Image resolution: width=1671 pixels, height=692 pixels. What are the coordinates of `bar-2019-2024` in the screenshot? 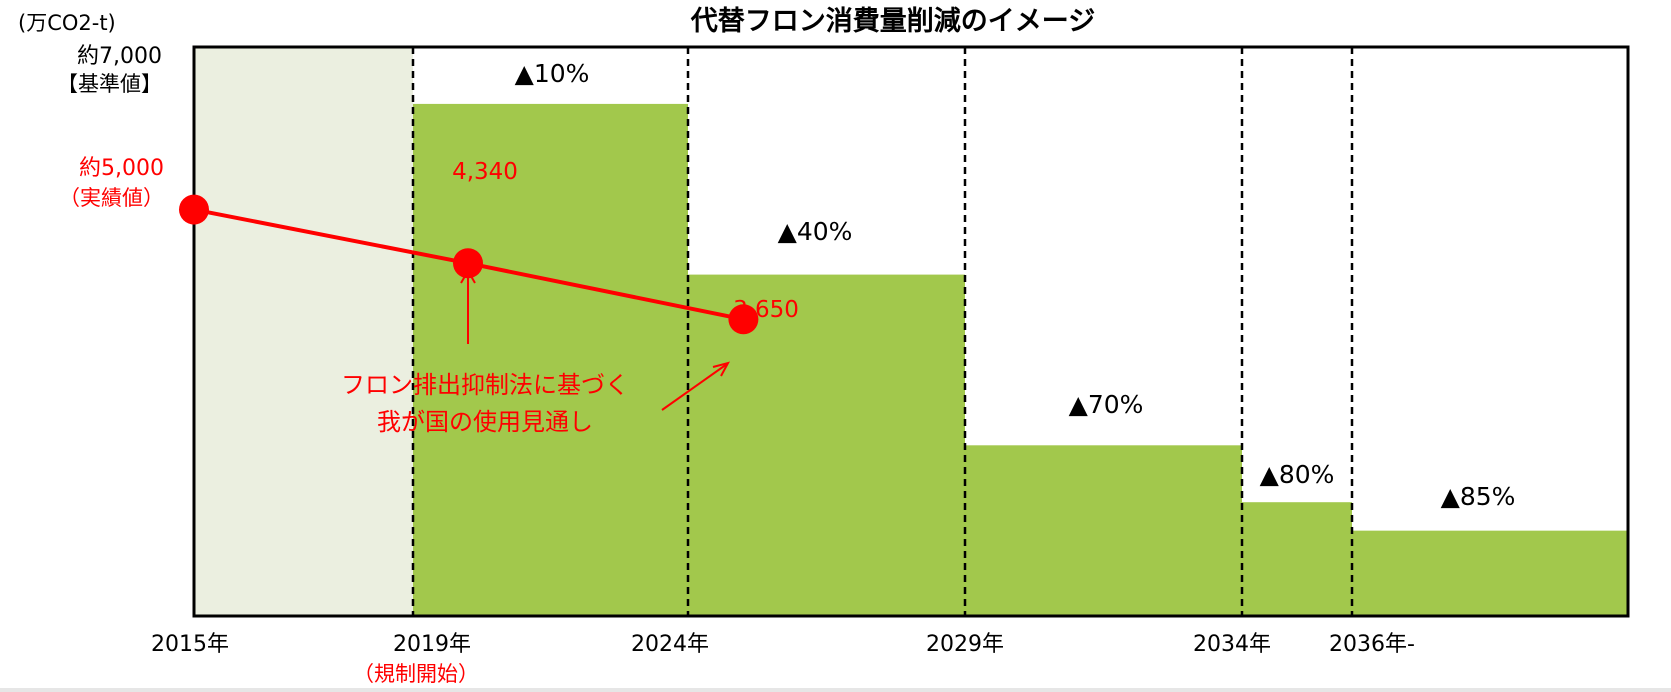 It's located at (550, 359).